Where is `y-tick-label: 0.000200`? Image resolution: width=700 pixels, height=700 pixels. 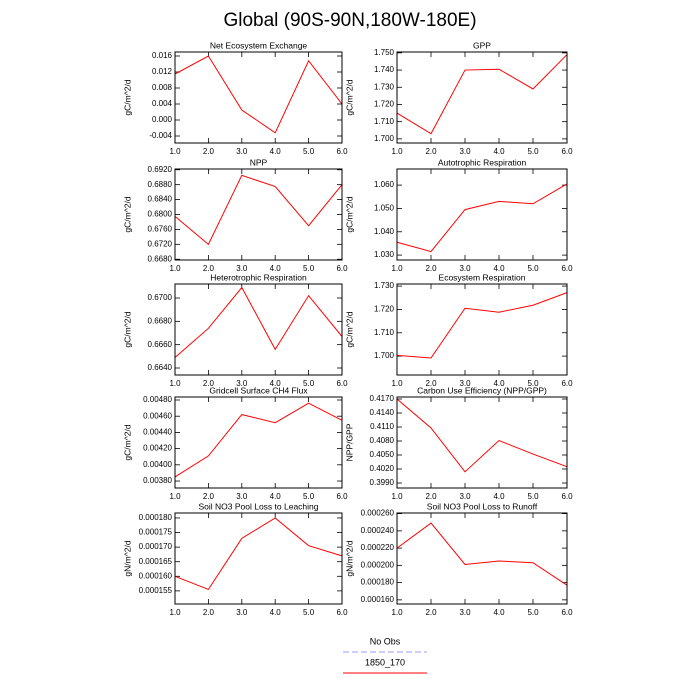
y-tick-label: 0.000200 is located at coordinates (378, 564).